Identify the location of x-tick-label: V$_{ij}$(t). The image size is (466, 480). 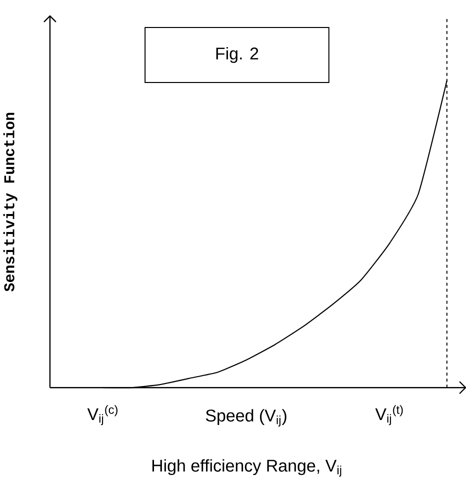
(389, 415).